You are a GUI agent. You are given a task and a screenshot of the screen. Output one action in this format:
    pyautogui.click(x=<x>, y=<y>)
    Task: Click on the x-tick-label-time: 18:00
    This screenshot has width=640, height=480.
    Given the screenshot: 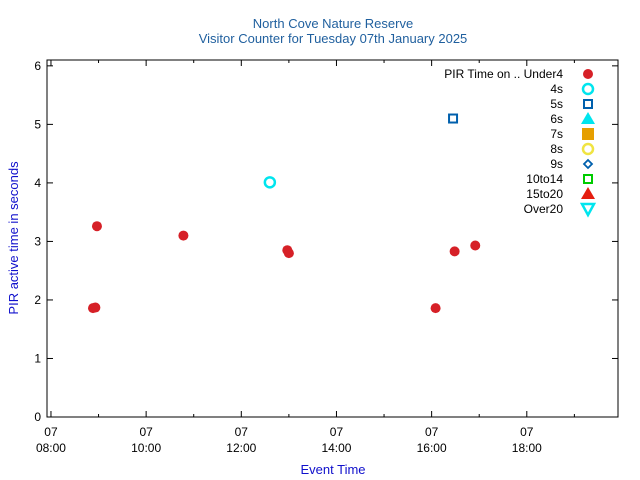 What is the action you would take?
    pyautogui.click(x=527, y=448)
    